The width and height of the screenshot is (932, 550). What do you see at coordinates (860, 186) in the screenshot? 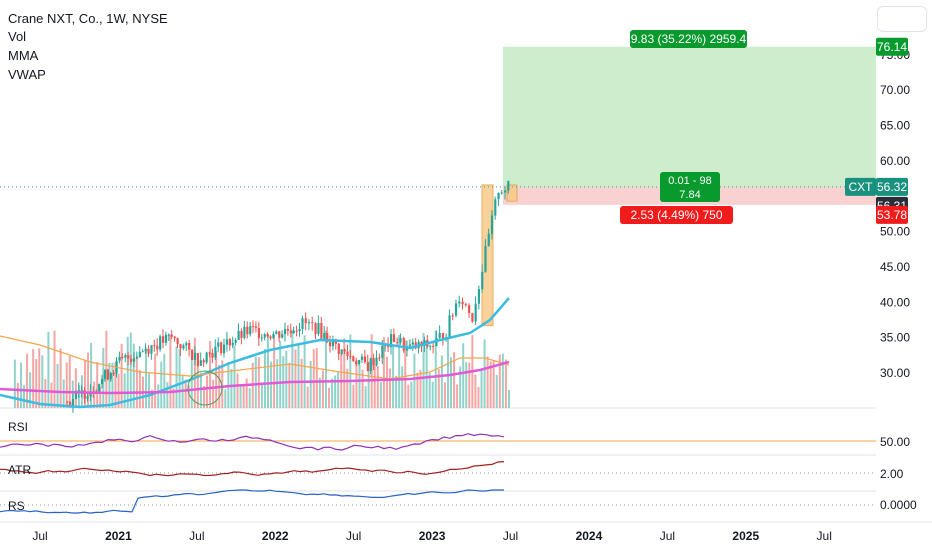
I see `symbol-badge` at bounding box center [860, 186].